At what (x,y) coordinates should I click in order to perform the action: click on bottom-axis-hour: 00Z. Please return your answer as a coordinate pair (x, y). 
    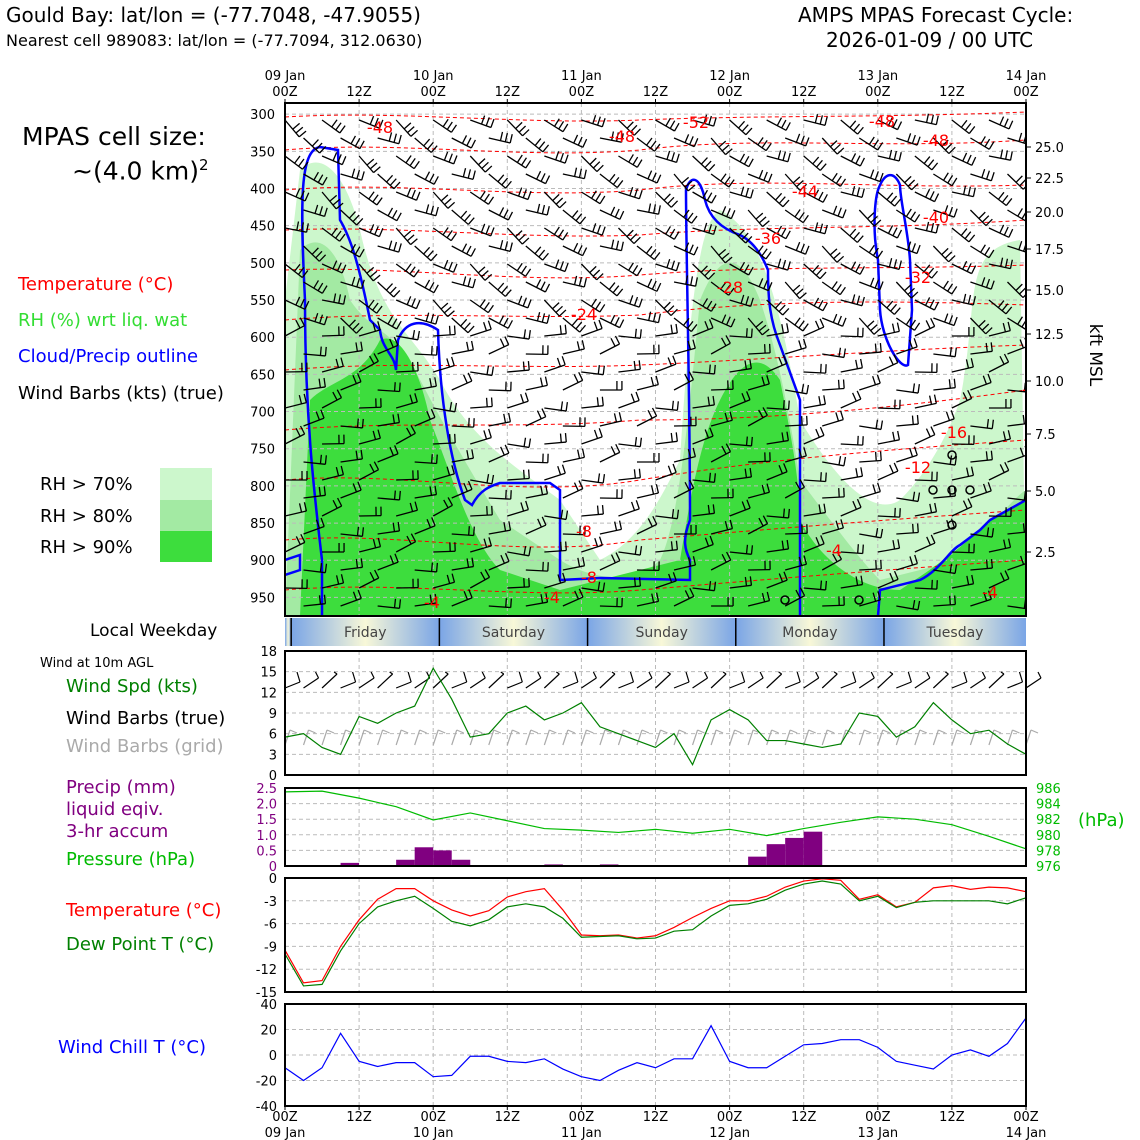
    Looking at the image, I should click on (433, 1117).